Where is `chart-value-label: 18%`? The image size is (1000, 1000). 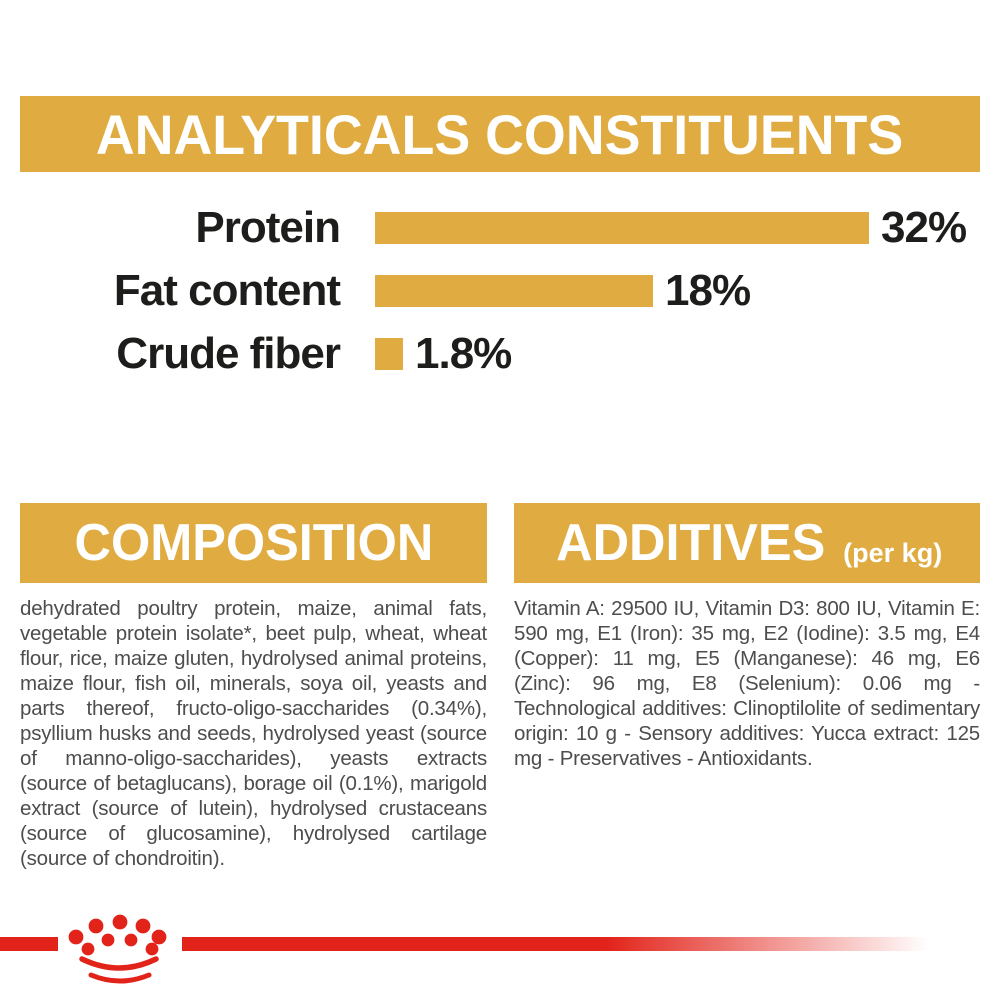
chart-value-label: 18% is located at coordinates (708, 290).